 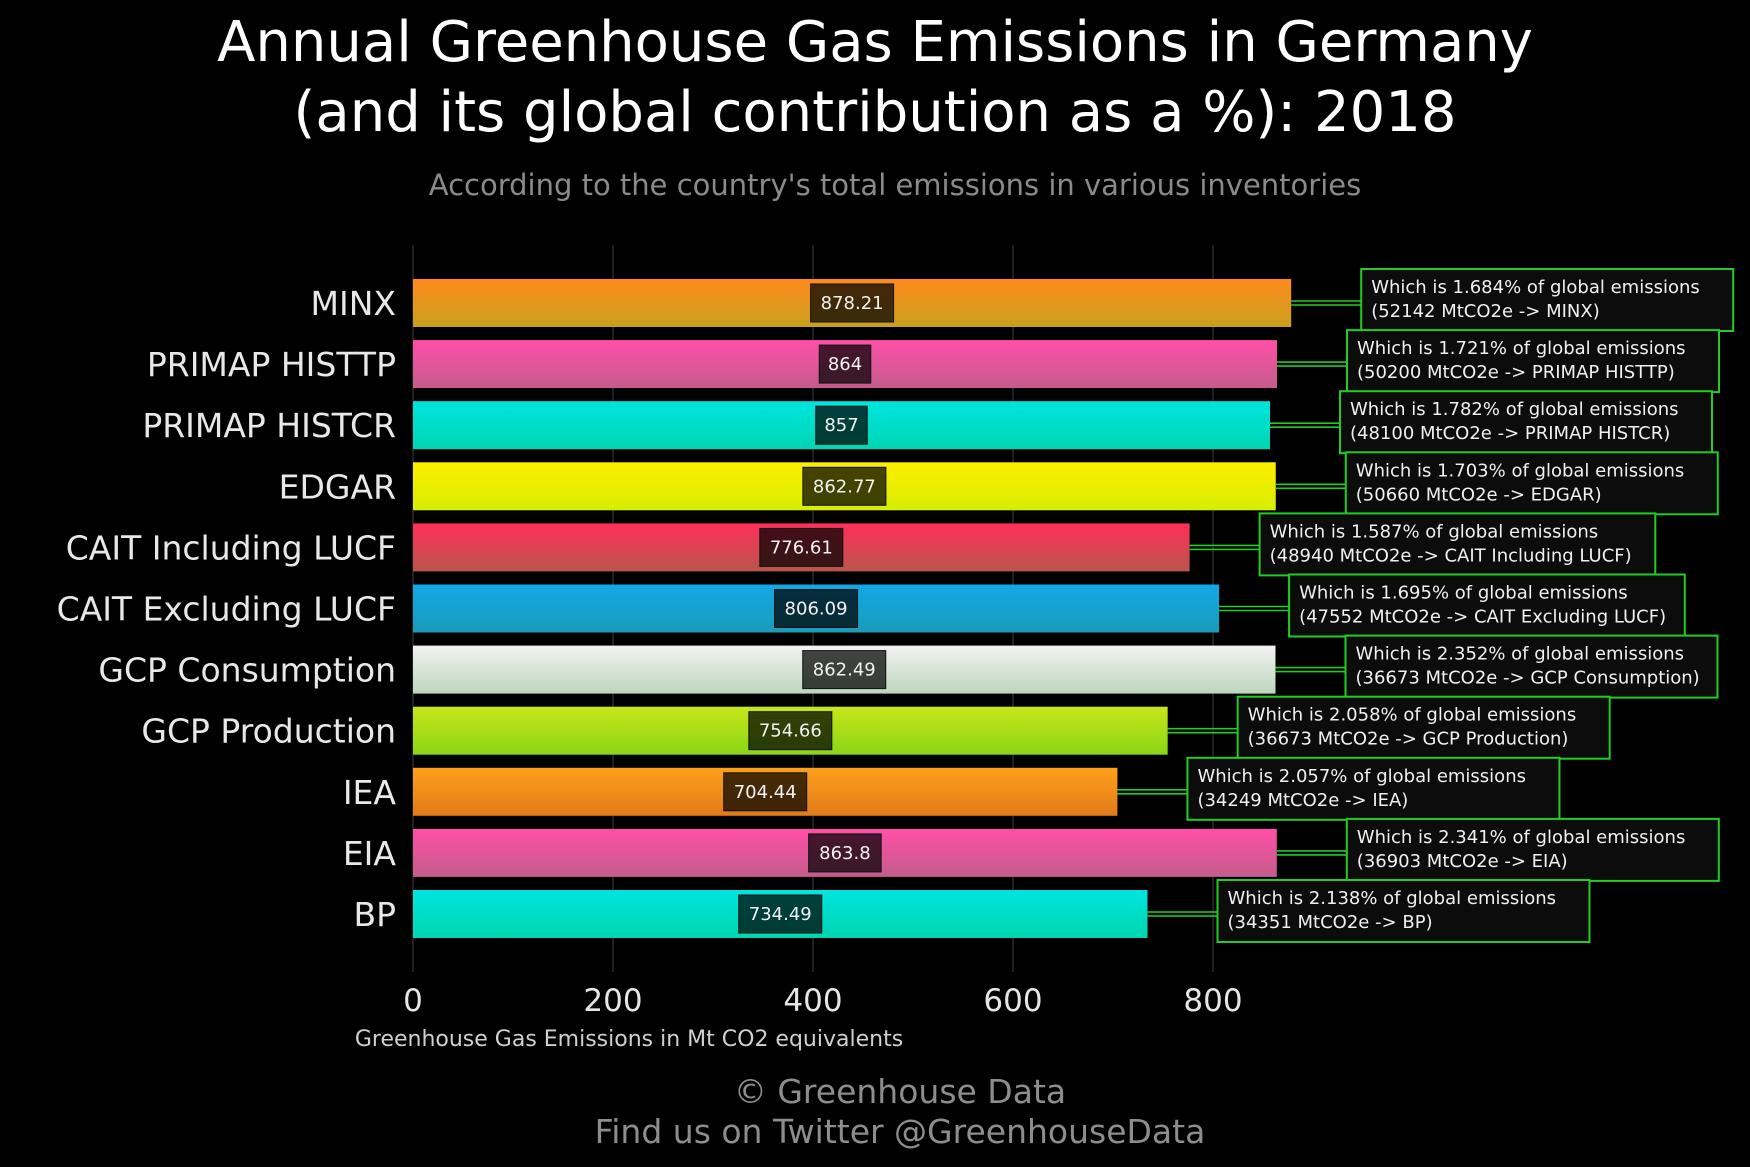 I want to click on annotation-text-line2: (36673 MtCO2e -> GCP Production), so click(x=1408, y=739).